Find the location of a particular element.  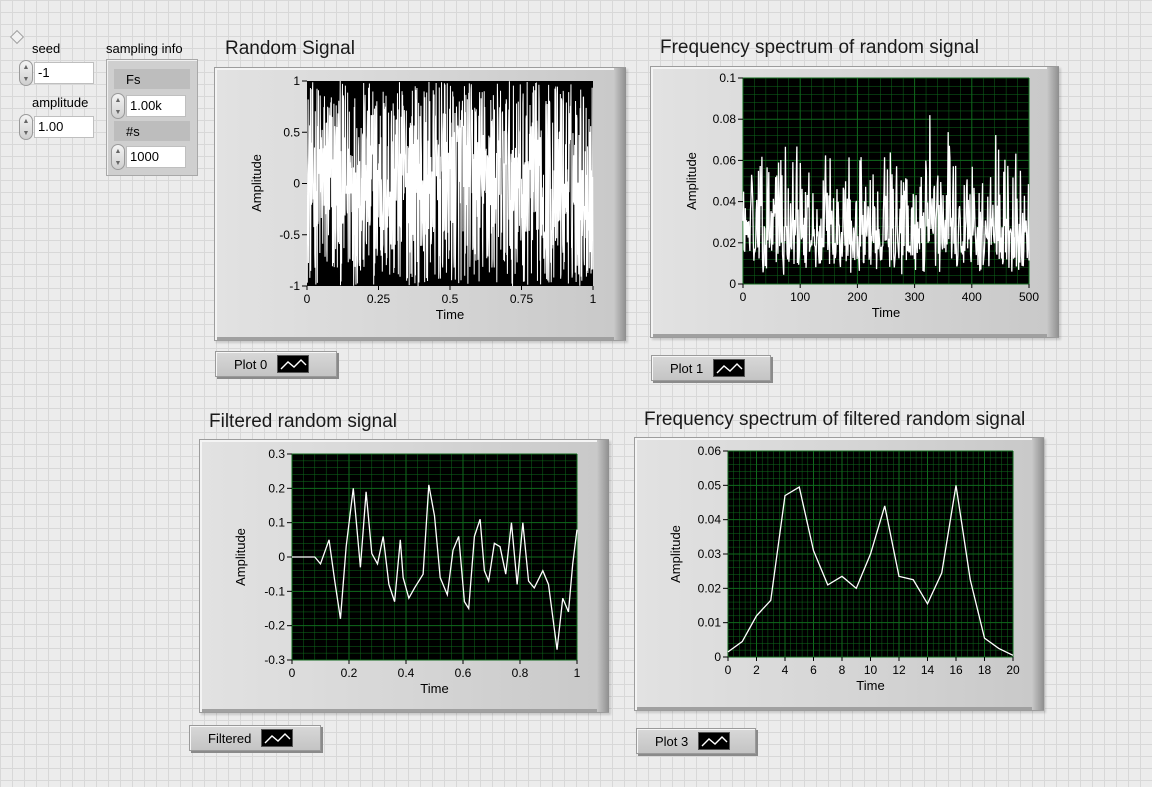

wire-point-icon is located at coordinates (17, 37).